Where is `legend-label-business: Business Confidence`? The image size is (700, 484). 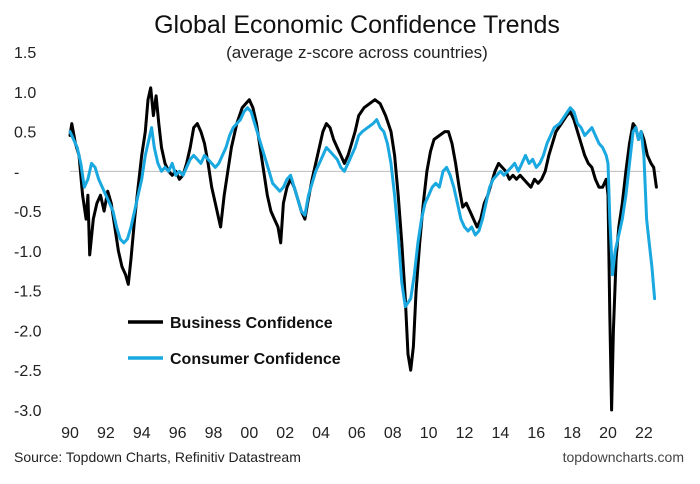 legend-label-business: Business Confidence is located at coordinates (251, 323).